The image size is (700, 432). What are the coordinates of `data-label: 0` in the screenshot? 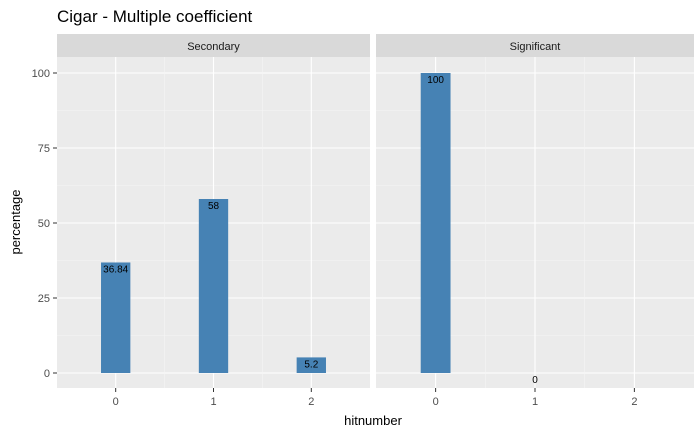 It's located at (535, 380).